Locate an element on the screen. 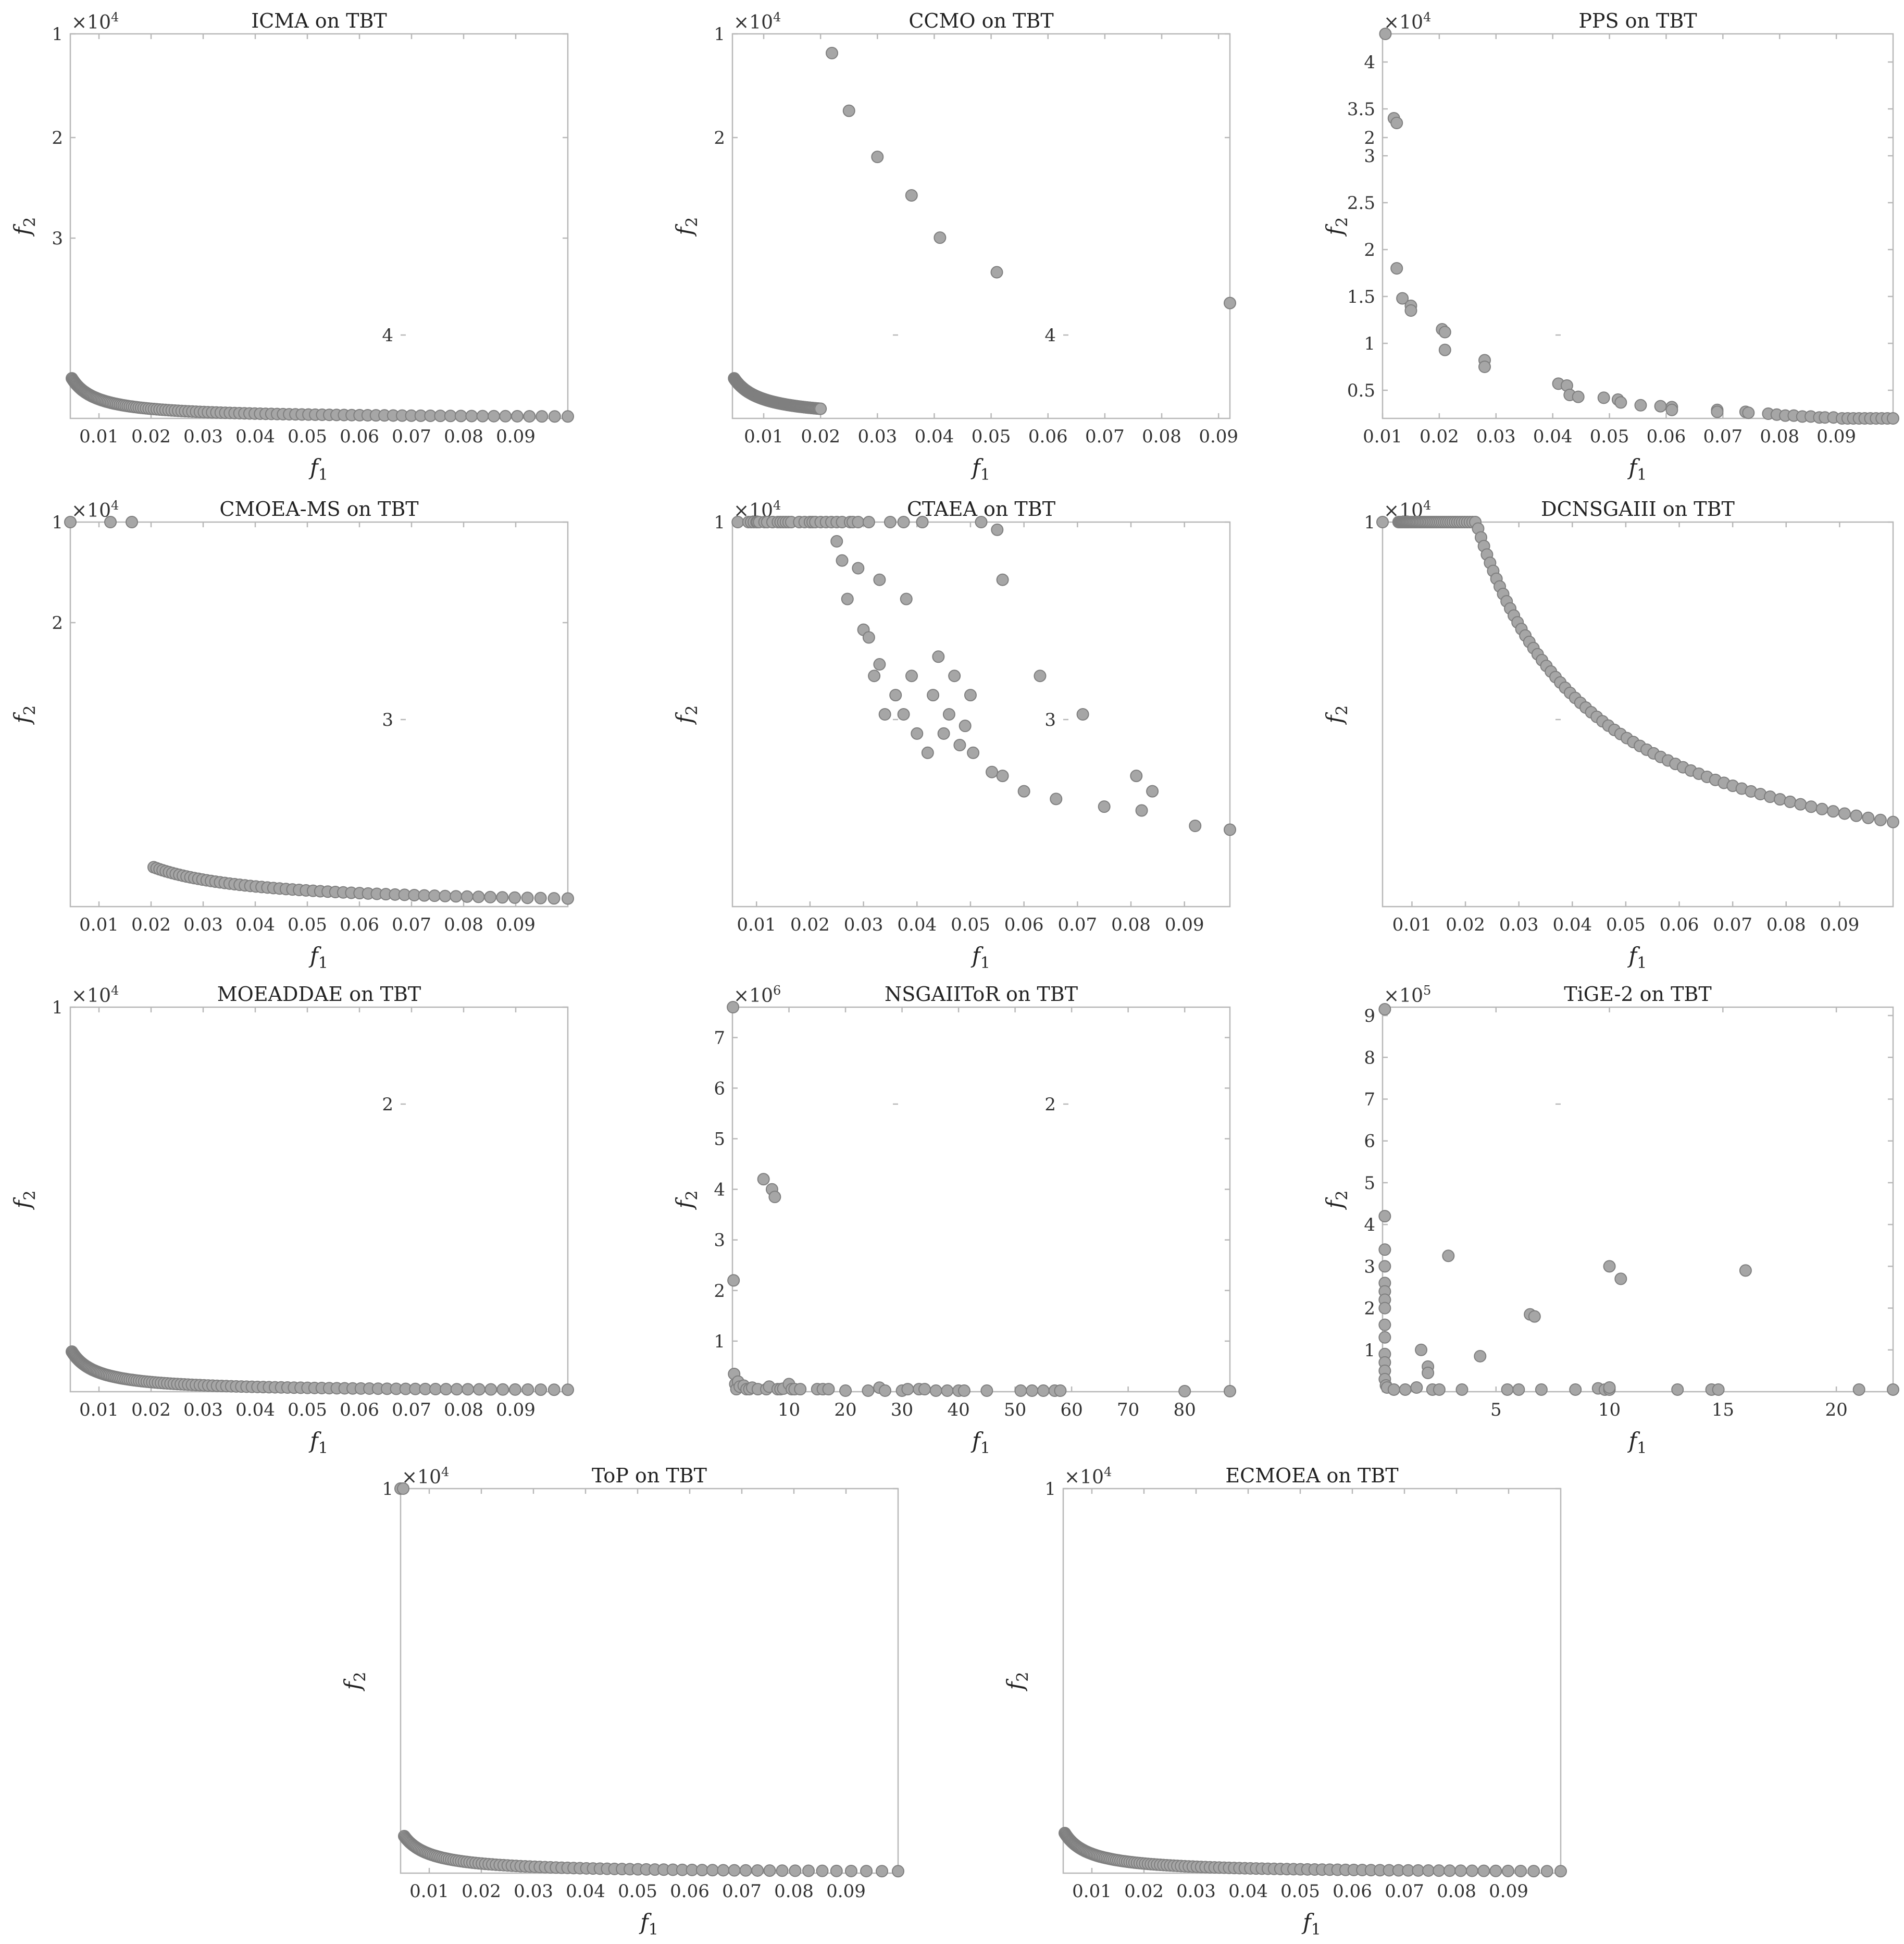 This screenshot has height=1944, width=1904. x-tick-label: 0.05 is located at coordinates (970, 924).